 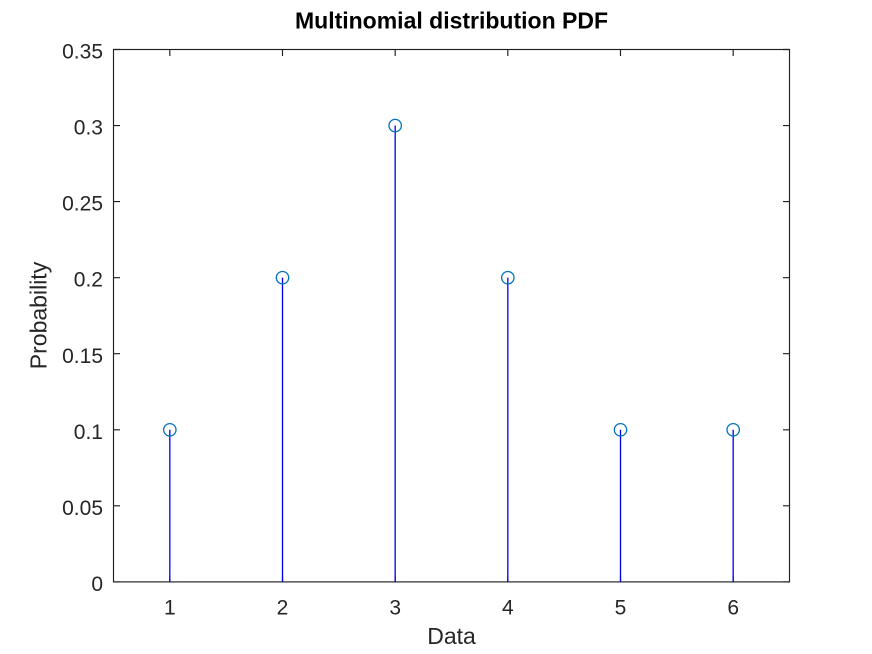 What do you see at coordinates (451, 636) in the screenshot?
I see `svg-text: Data` at bounding box center [451, 636].